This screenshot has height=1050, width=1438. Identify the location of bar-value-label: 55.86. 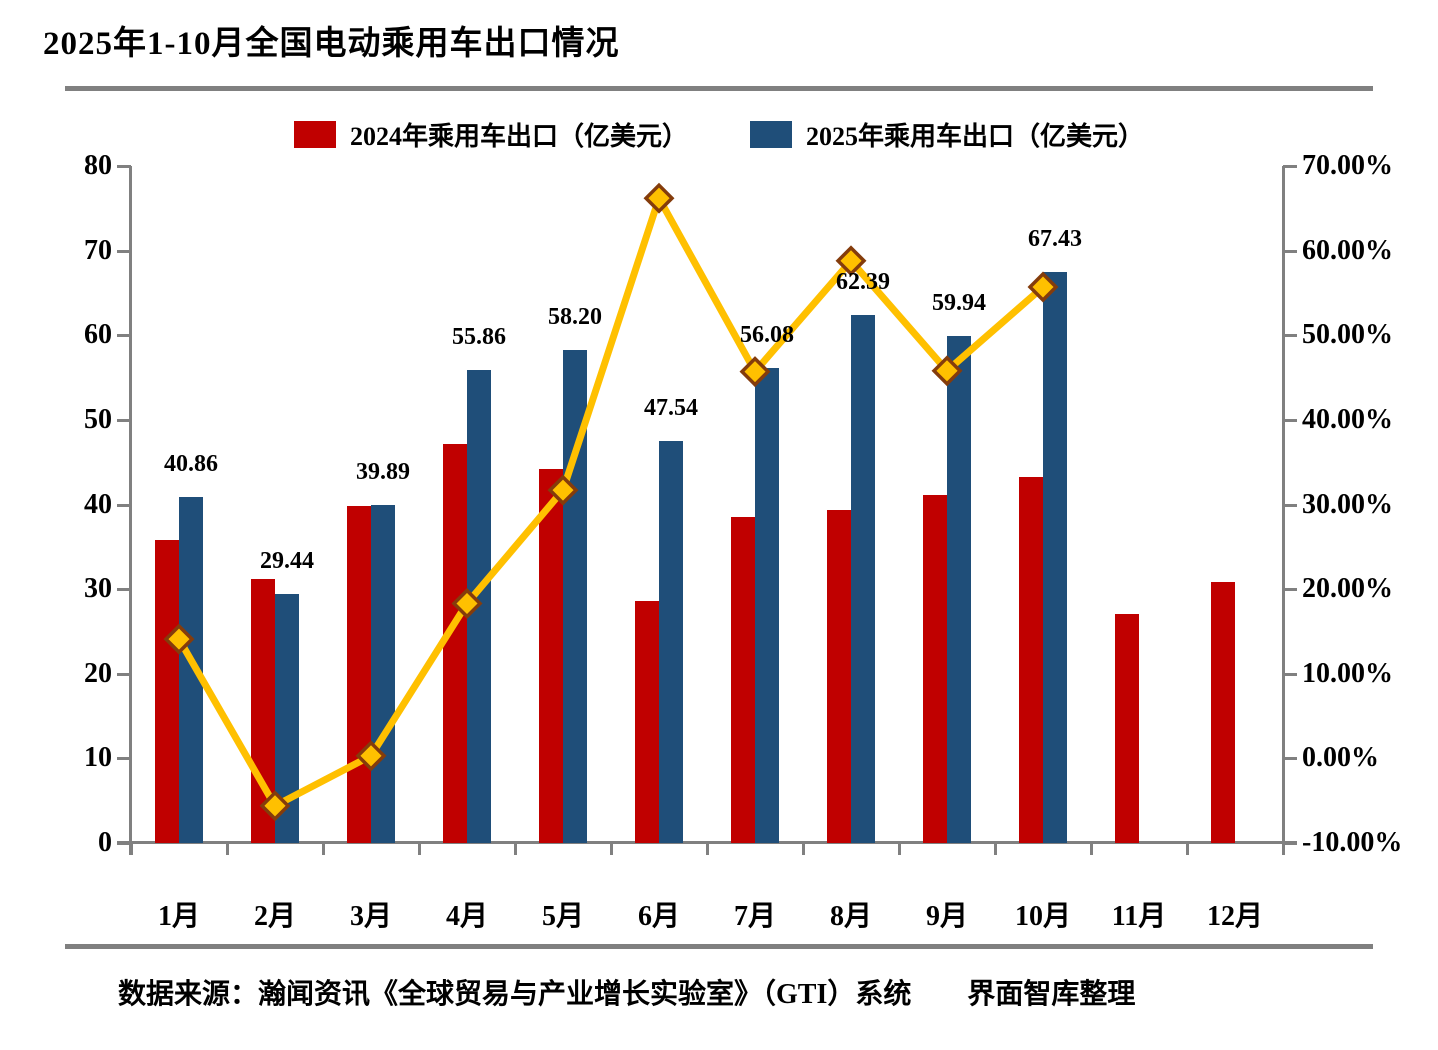
(479, 337).